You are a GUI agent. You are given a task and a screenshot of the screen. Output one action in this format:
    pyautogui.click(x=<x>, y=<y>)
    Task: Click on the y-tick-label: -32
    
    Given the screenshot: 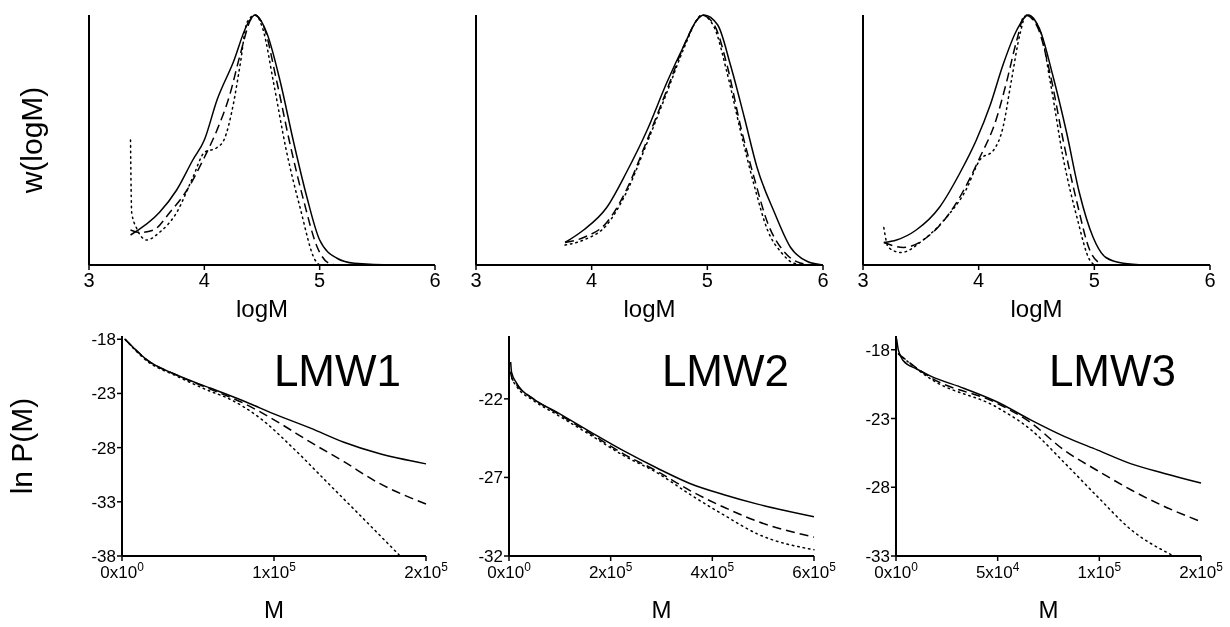 What is the action you would take?
    pyautogui.click(x=490, y=556)
    